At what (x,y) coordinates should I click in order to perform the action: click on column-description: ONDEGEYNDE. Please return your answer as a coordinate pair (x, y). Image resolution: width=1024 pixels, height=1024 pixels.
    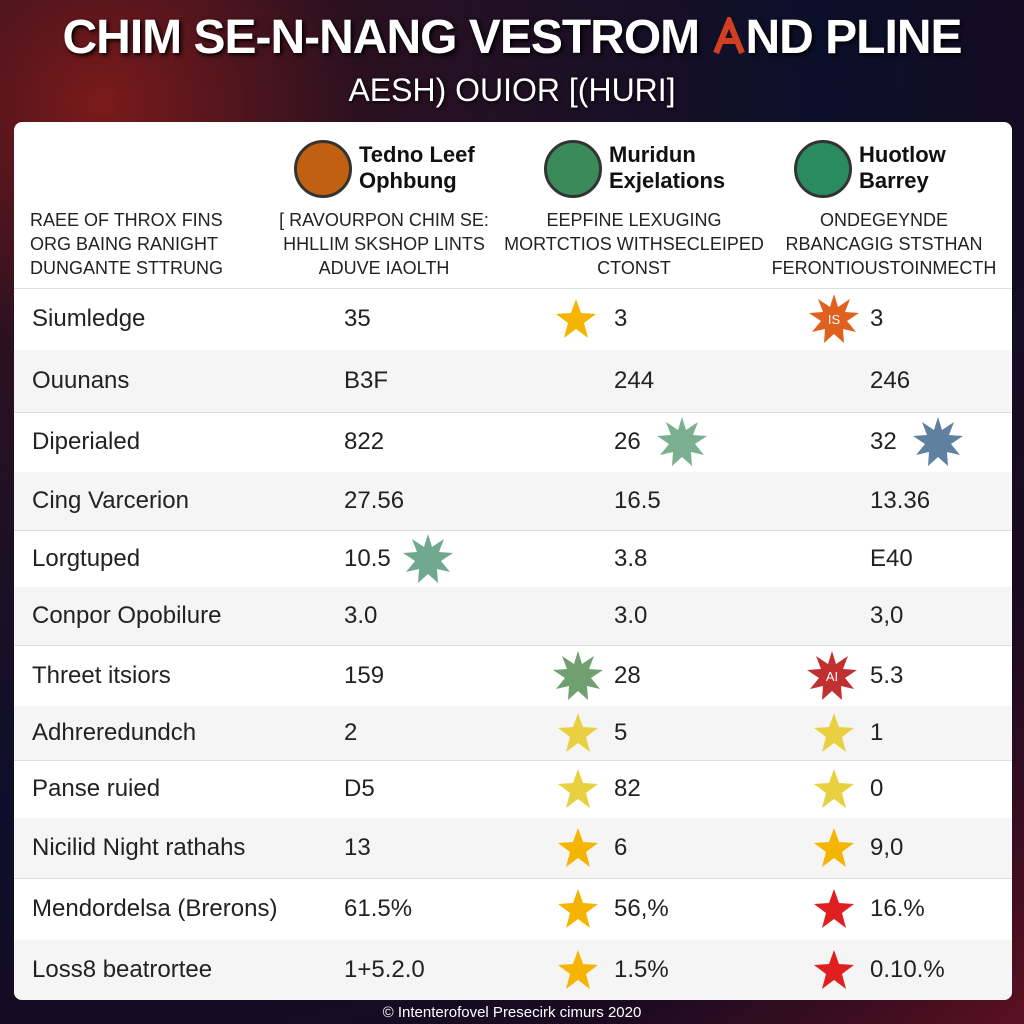
    Looking at the image, I should click on (884, 220).